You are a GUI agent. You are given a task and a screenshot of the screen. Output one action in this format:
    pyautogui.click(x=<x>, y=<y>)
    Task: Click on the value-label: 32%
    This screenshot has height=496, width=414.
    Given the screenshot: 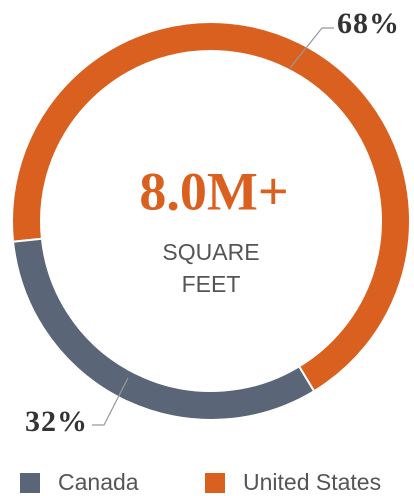 What is the action you would take?
    pyautogui.click(x=56, y=421)
    